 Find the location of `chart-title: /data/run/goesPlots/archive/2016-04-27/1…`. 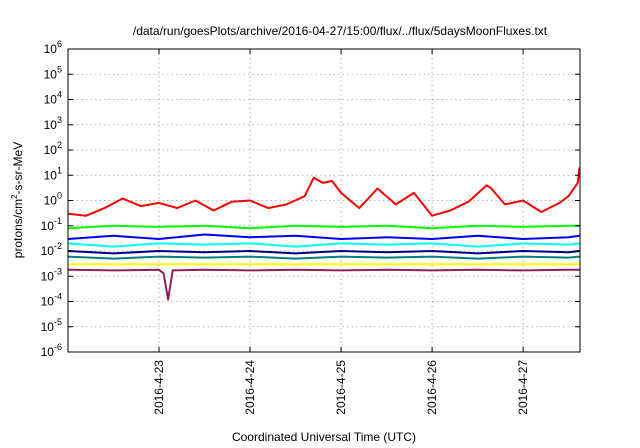

chart-title: /data/run/goesPlots/archive/2016-04-27/1… is located at coordinates (340, 31).